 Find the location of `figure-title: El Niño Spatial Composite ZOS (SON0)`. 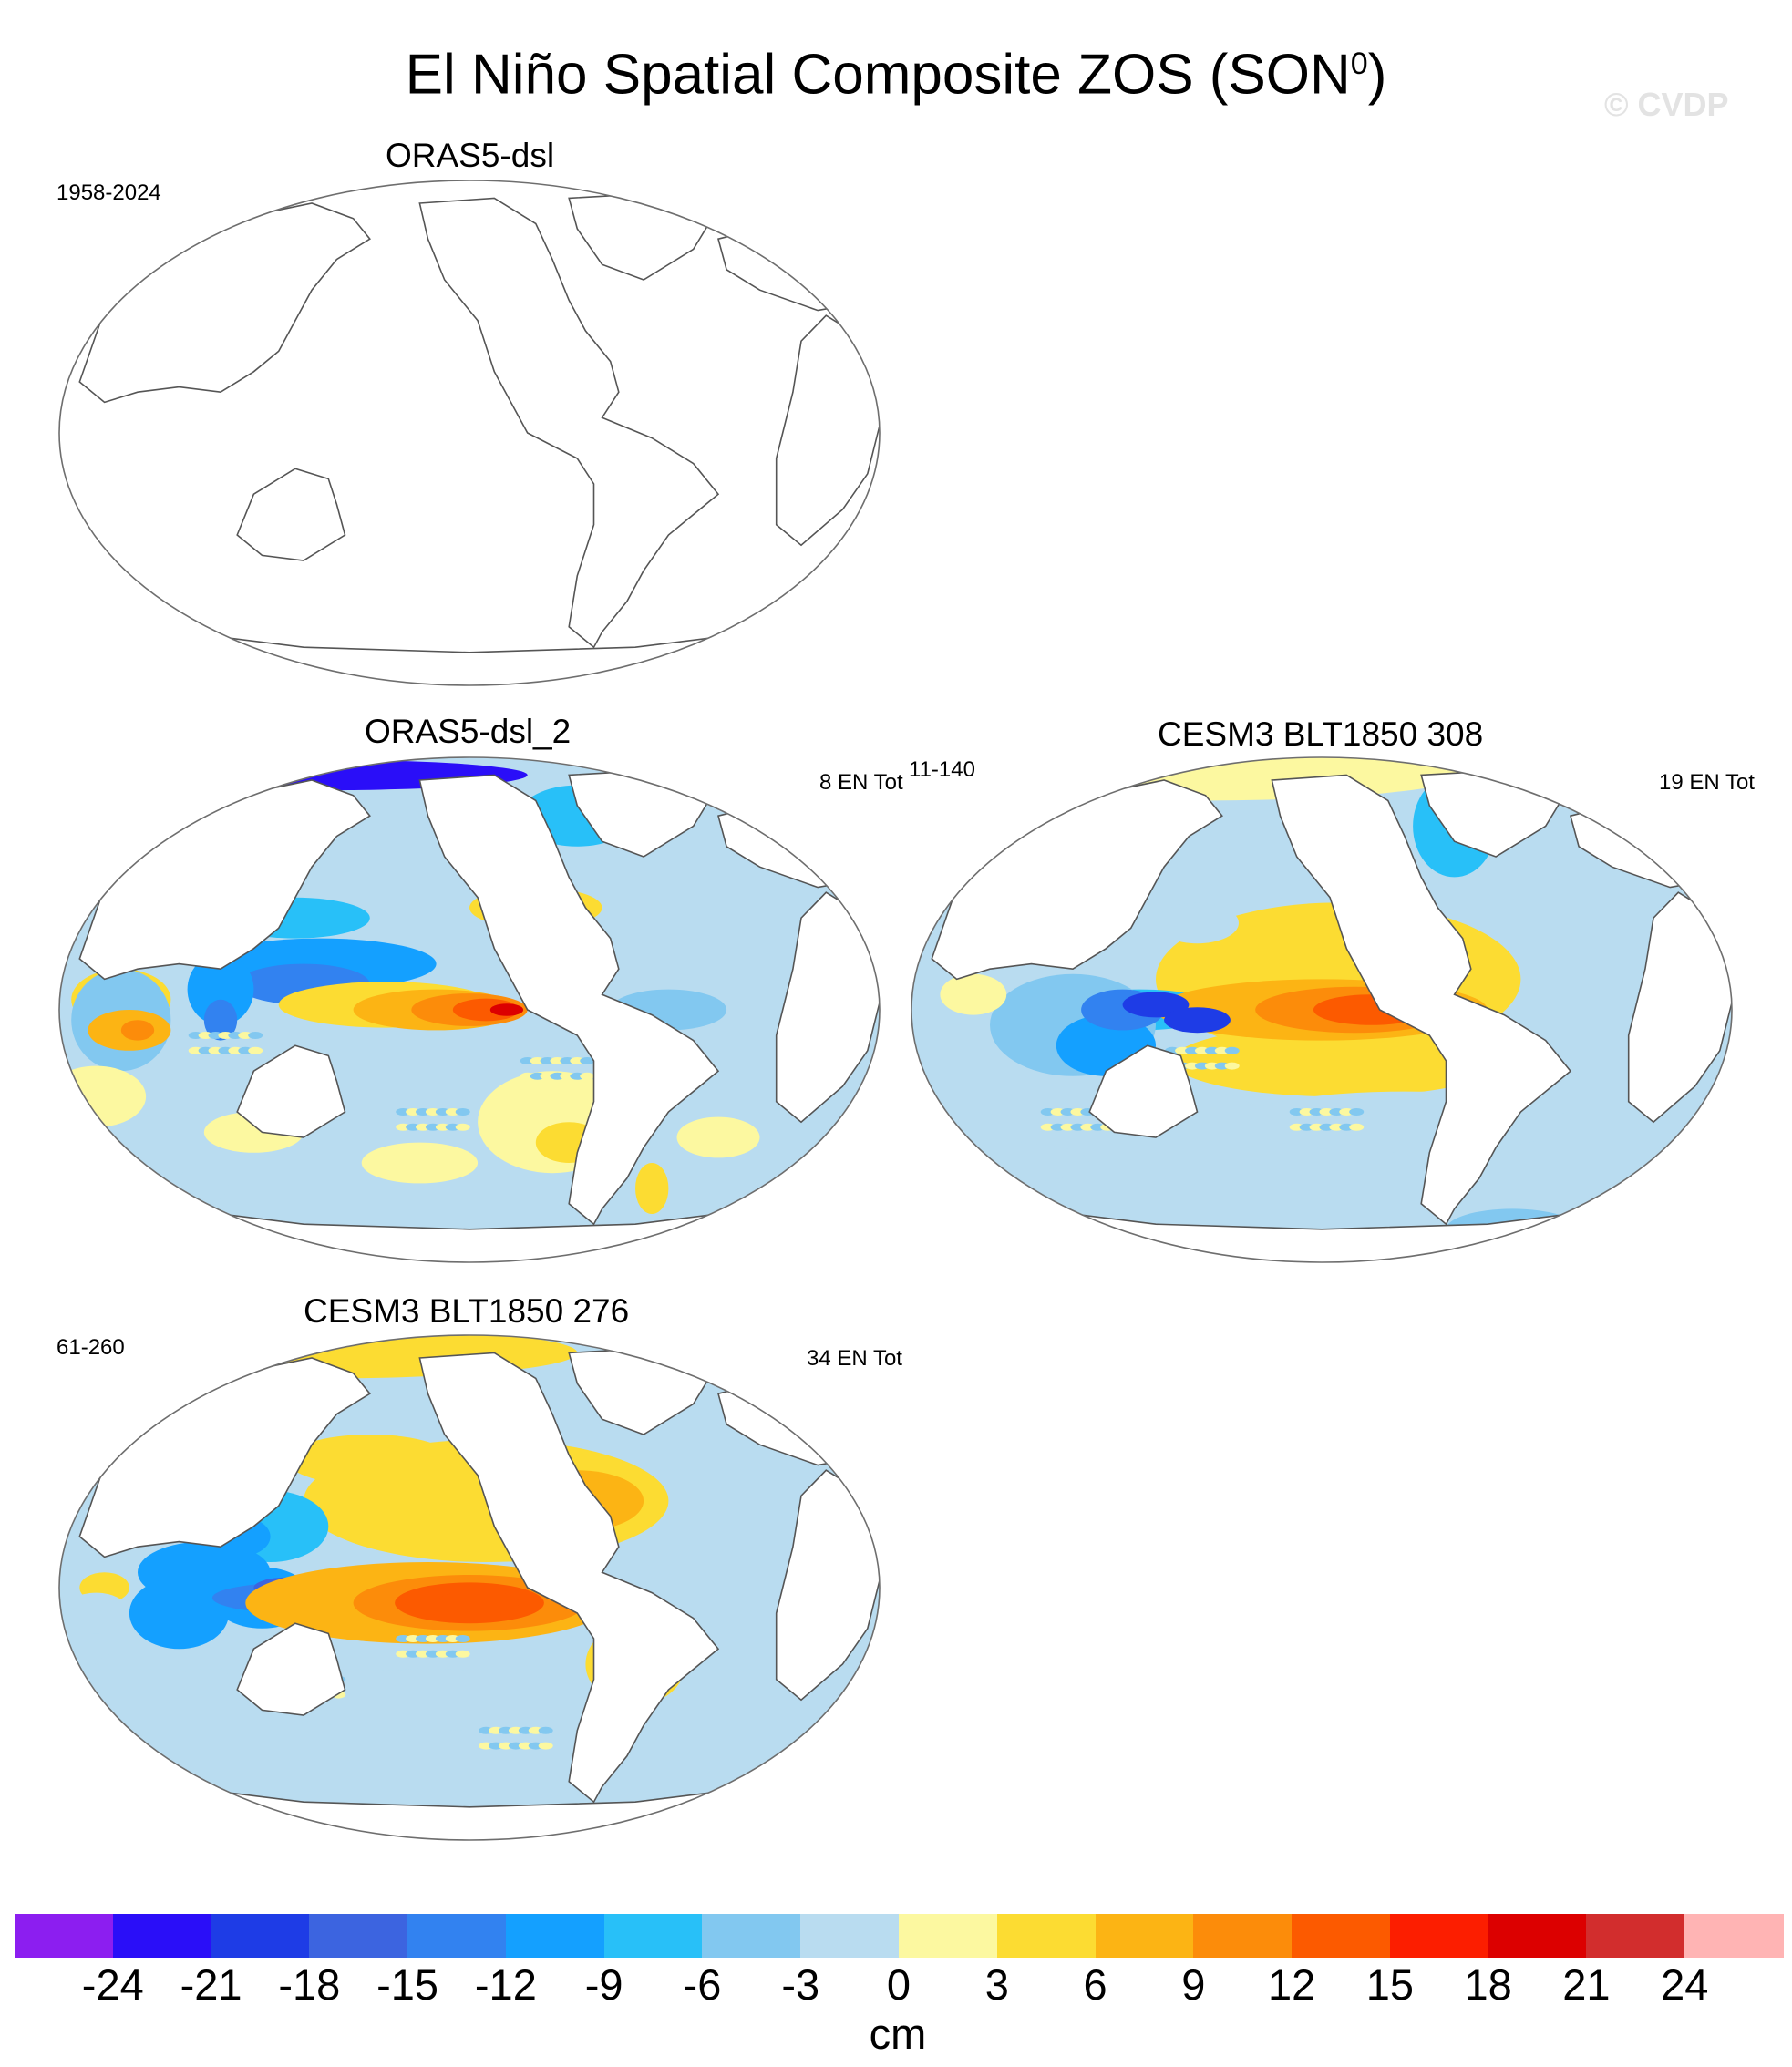

figure-title: El Niño Spatial Composite ZOS (SON0) is located at coordinates (896, 75).